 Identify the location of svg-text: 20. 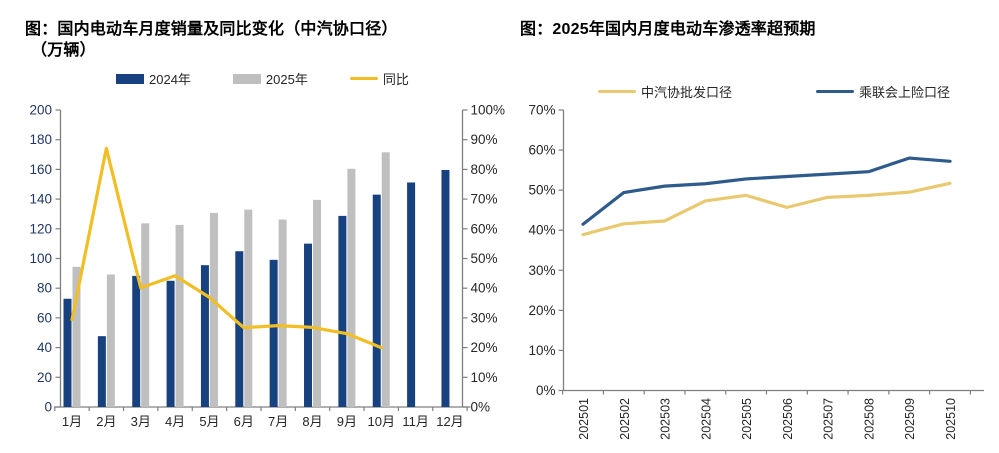
(44, 377).